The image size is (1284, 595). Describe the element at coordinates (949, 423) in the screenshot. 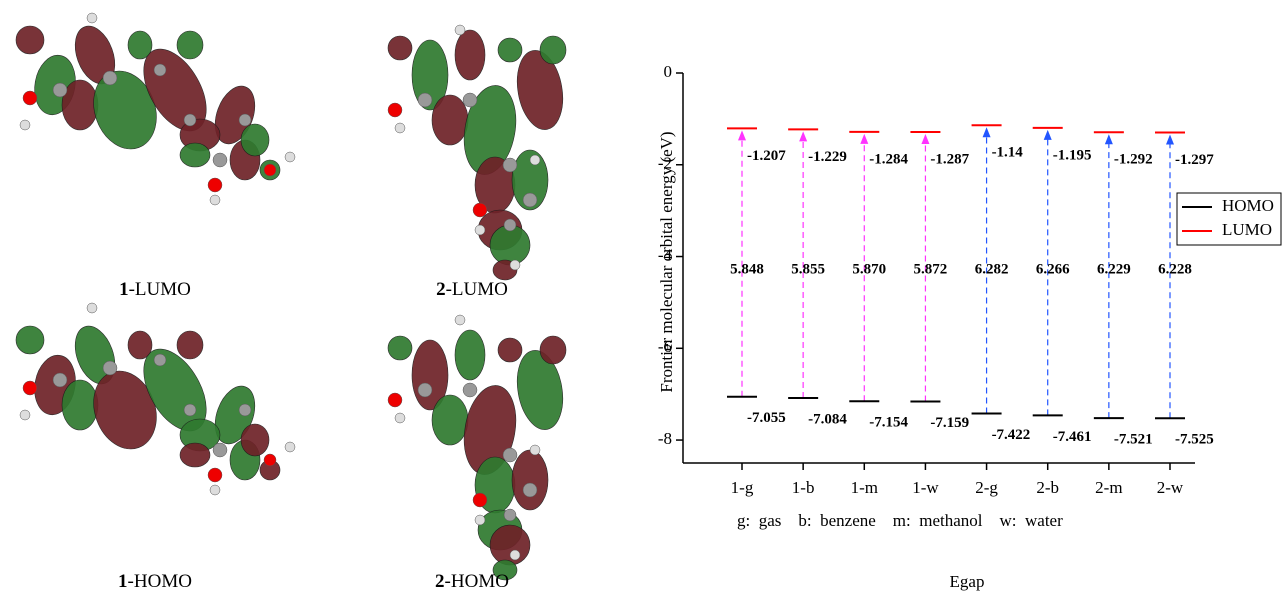

I see `value-label: -7.159` at that location.